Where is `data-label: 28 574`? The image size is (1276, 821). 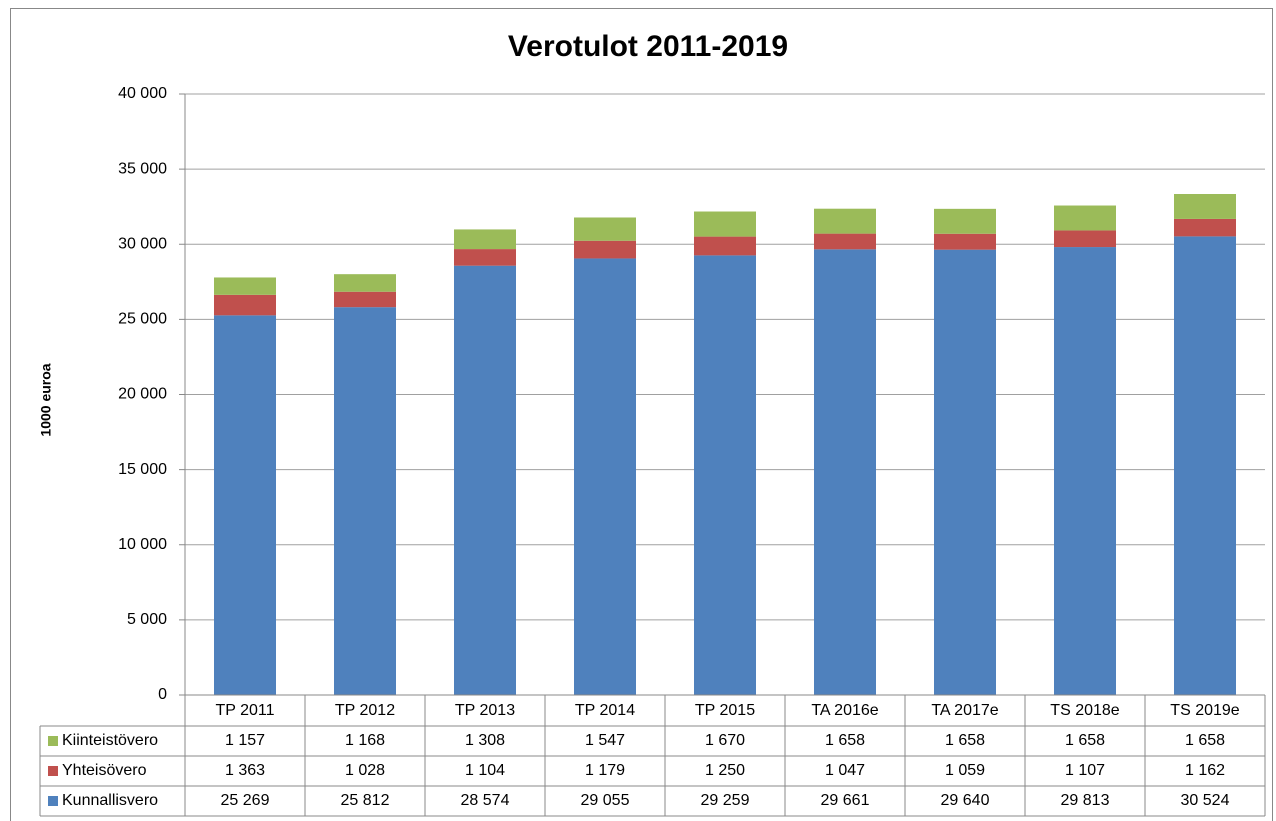
data-label: 28 574 is located at coordinates (485, 800).